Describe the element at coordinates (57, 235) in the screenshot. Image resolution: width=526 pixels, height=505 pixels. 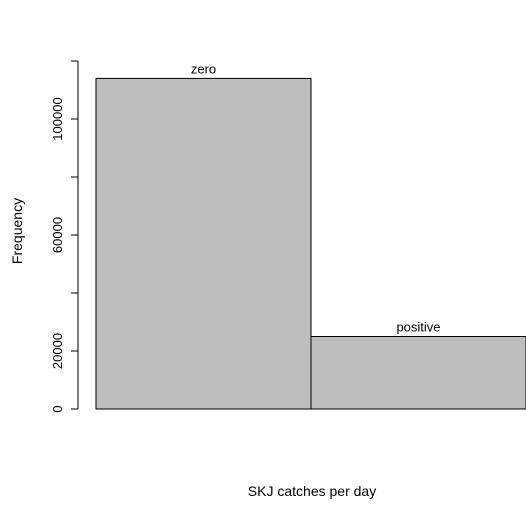
I see `y-tick-label: 60000` at that location.